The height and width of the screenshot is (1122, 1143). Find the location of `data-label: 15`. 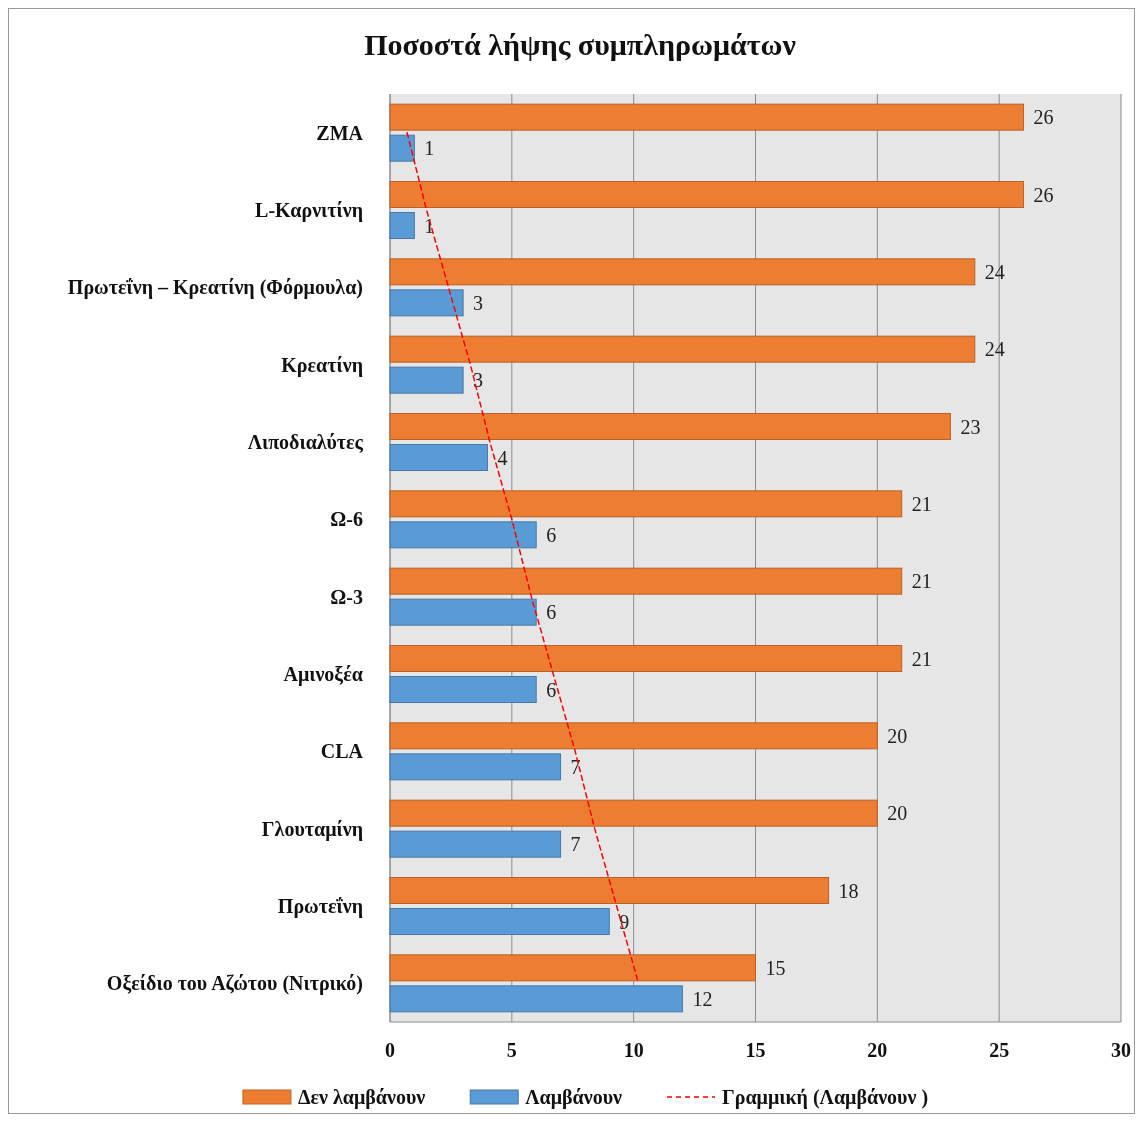

data-label: 15 is located at coordinates (775, 967).